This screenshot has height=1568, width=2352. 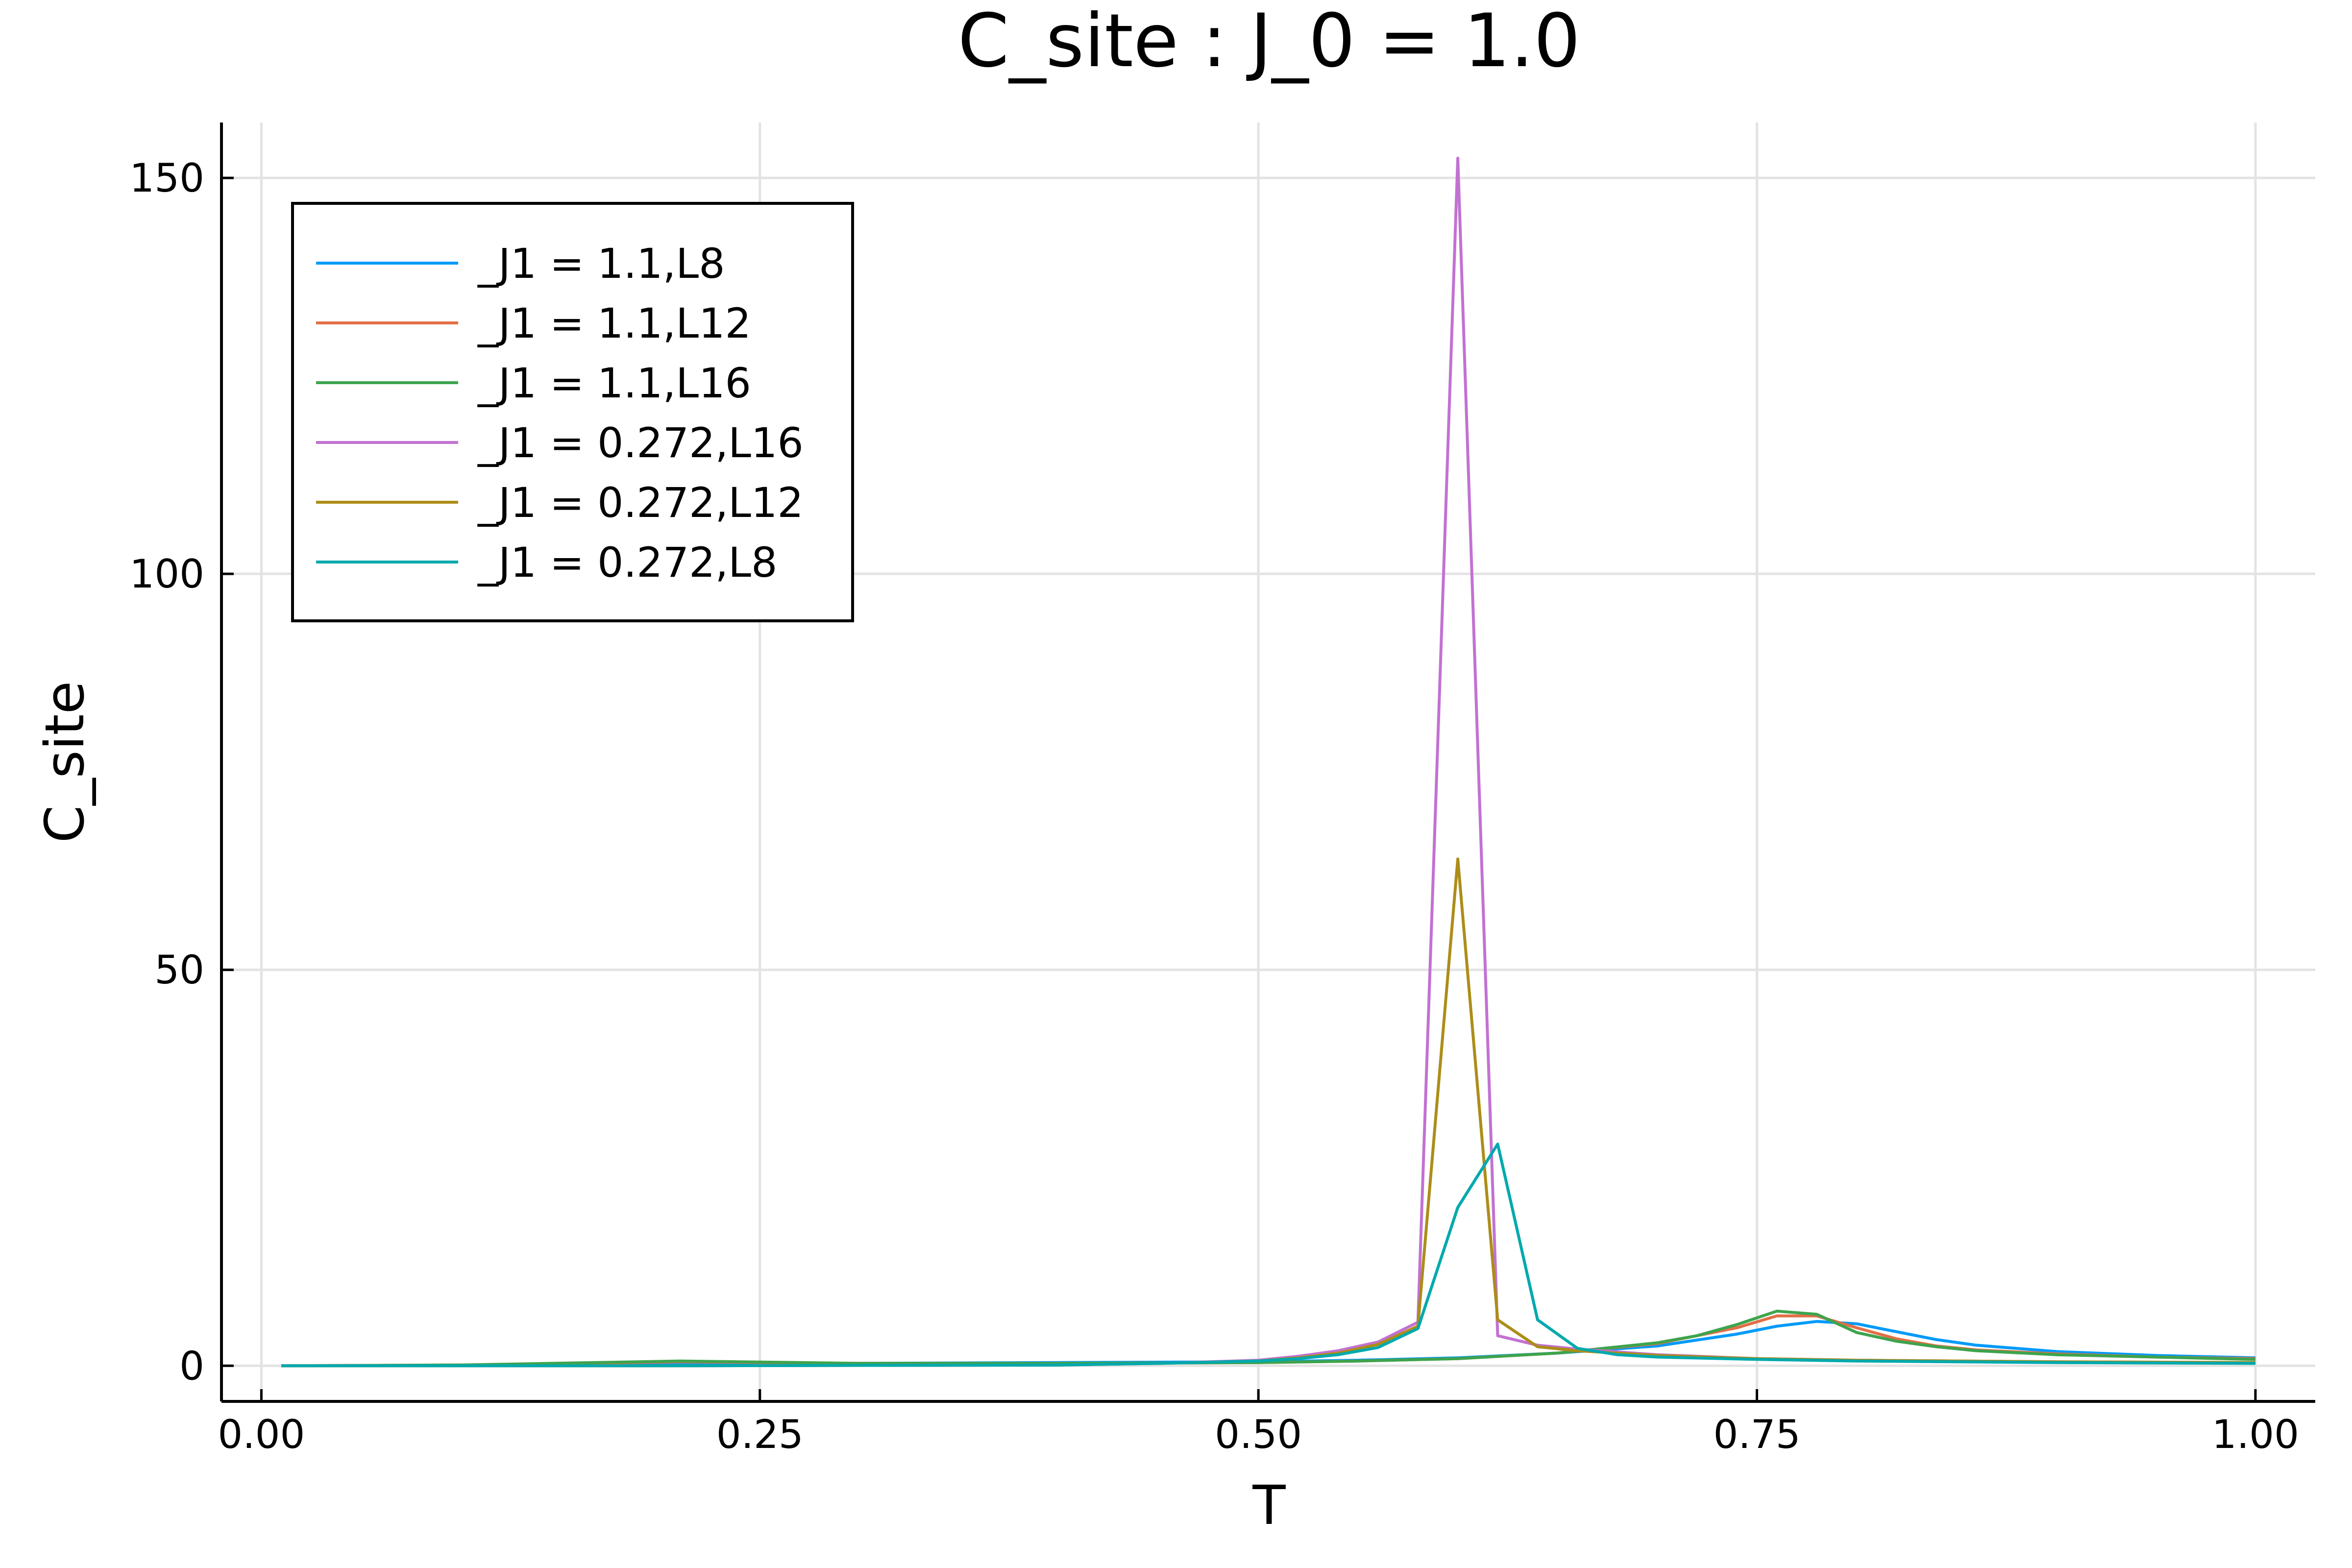 I want to click on y-tick-label: 100, so click(x=166, y=574).